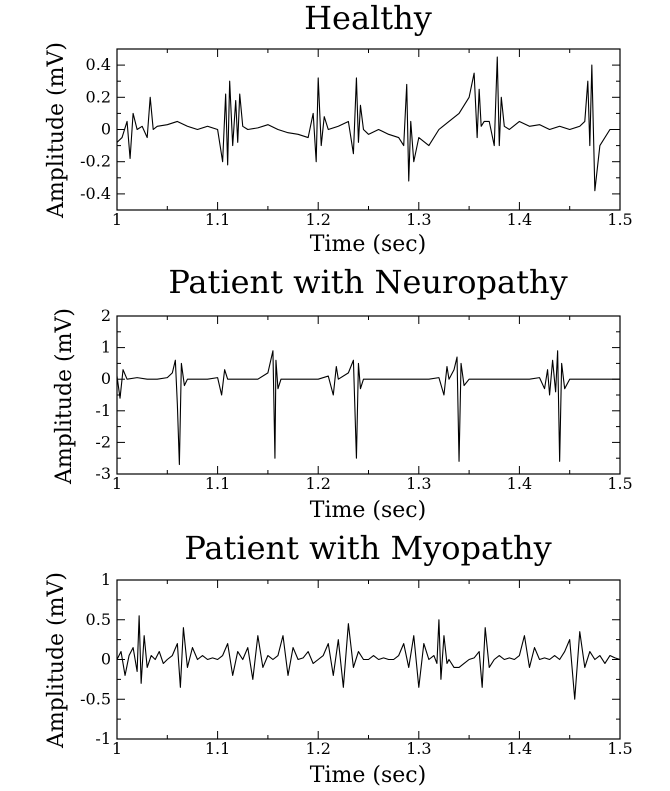 The height and width of the screenshot is (791, 670). Describe the element at coordinates (98, 64) in the screenshot. I see `y-tick-label-healthy: 0.4` at that location.